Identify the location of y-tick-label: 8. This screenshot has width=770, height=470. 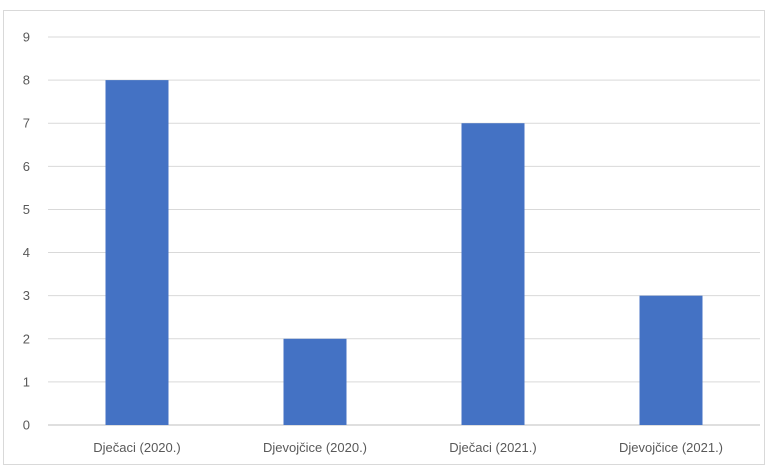
(26, 80).